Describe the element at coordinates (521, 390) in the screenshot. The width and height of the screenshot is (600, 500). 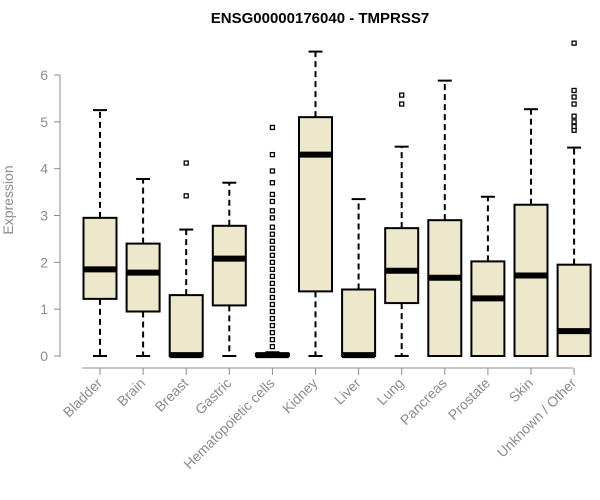
I see `x-tick-label: Skin` at that location.